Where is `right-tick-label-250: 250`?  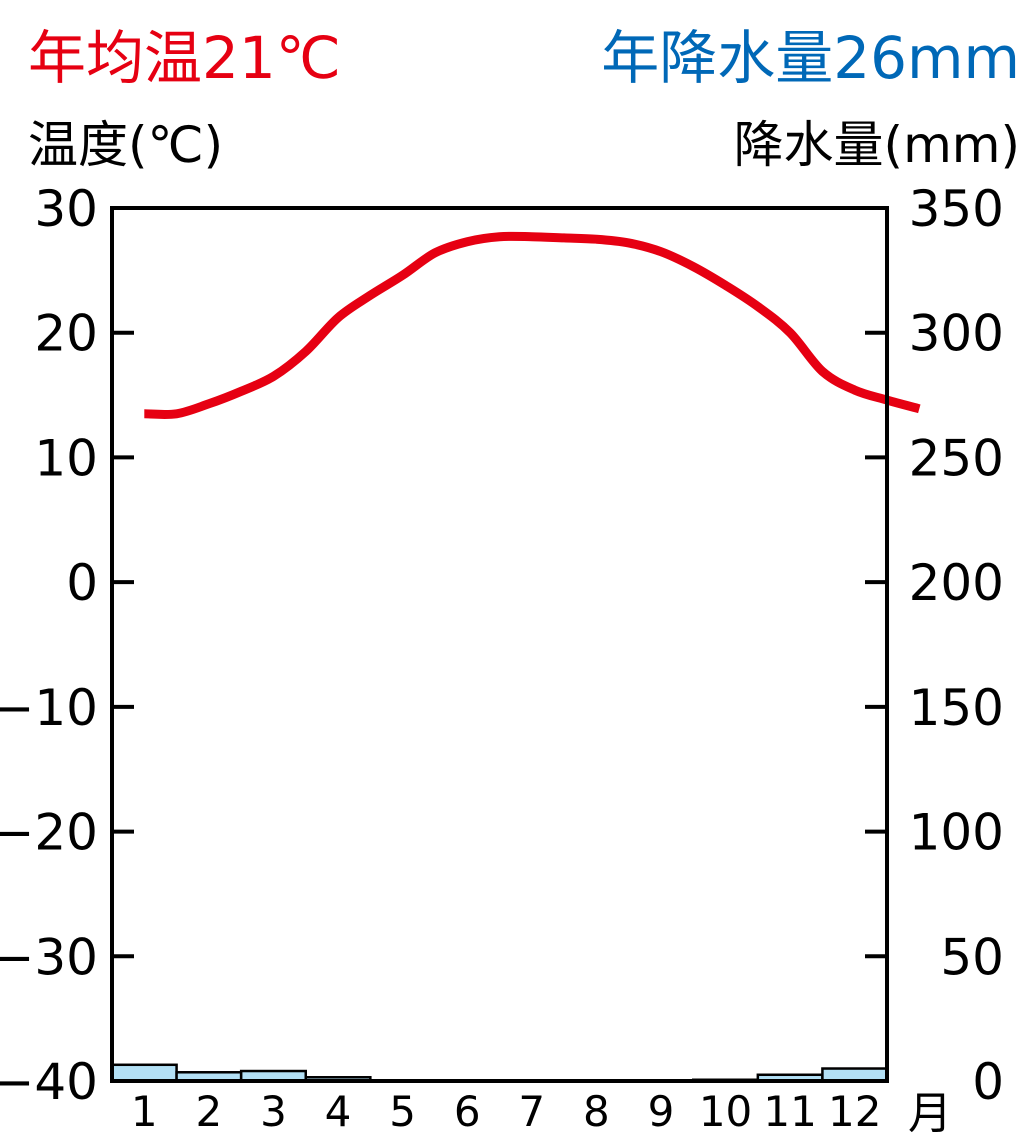
right-tick-label-250: 250 is located at coordinates (956, 458).